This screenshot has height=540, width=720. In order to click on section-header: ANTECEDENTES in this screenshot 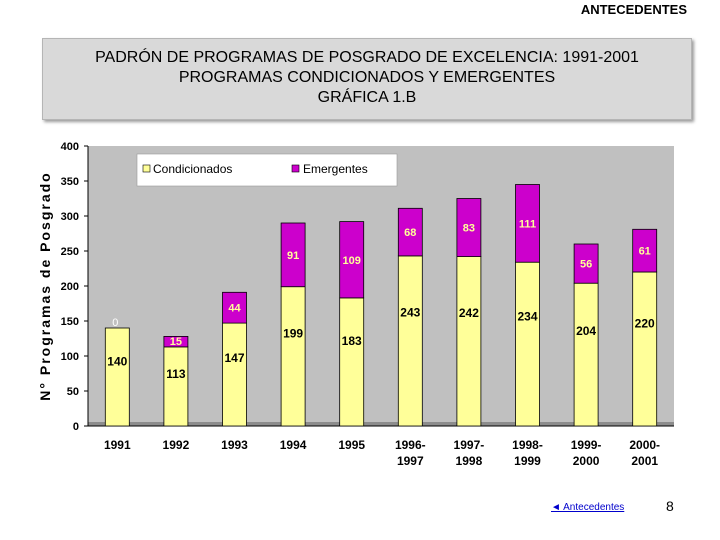, I will do `click(633, 9)`.